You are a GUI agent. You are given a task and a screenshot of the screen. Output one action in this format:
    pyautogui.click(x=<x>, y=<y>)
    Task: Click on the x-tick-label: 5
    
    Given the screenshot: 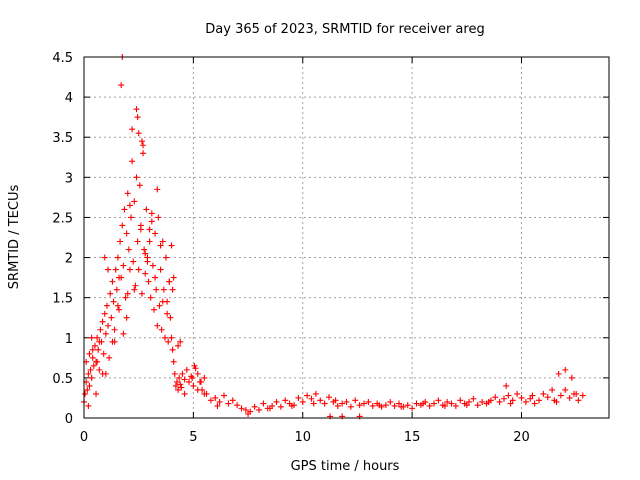 What is the action you would take?
    pyautogui.click(x=193, y=437)
    